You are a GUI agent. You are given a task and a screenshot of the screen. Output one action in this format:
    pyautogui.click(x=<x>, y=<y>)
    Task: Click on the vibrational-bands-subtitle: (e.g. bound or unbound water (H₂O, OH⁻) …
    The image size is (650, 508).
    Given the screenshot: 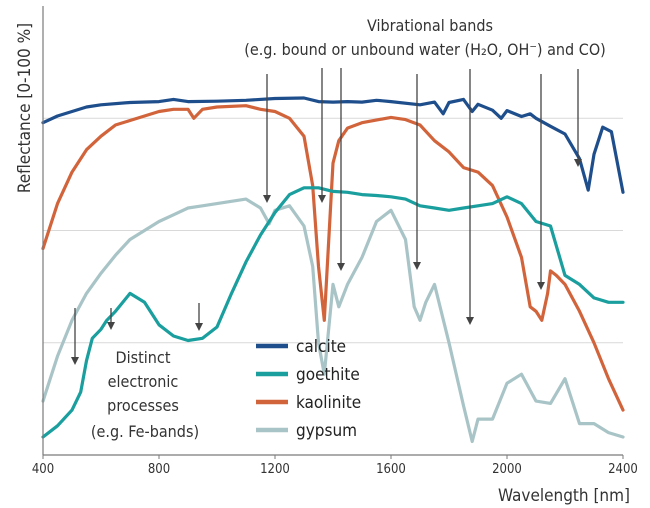 What is the action you would take?
    pyautogui.click(x=425, y=49)
    